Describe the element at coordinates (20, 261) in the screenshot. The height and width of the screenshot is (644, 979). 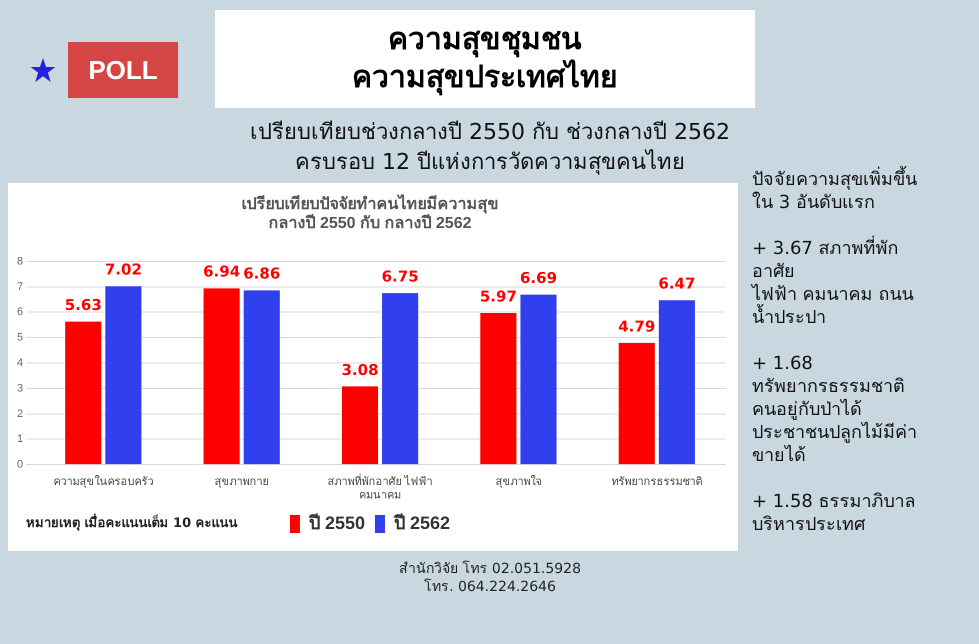
I see `y-tick-label: 8` at that location.